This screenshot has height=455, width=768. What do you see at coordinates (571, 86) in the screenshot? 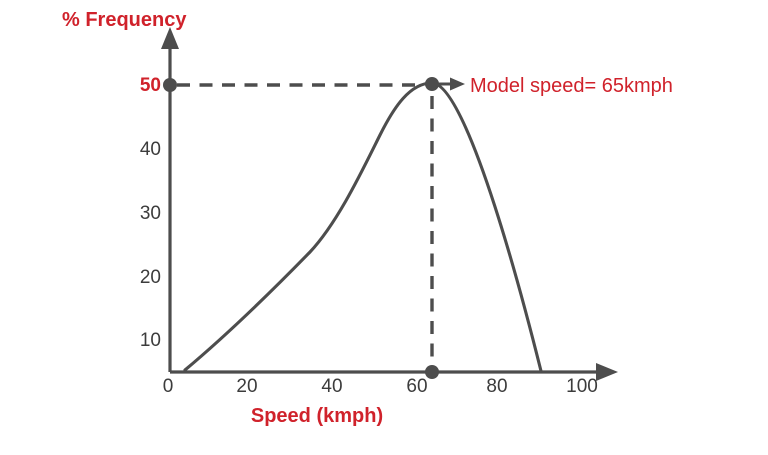
I see `annotation-label: Model speed= 65kmph` at bounding box center [571, 86].